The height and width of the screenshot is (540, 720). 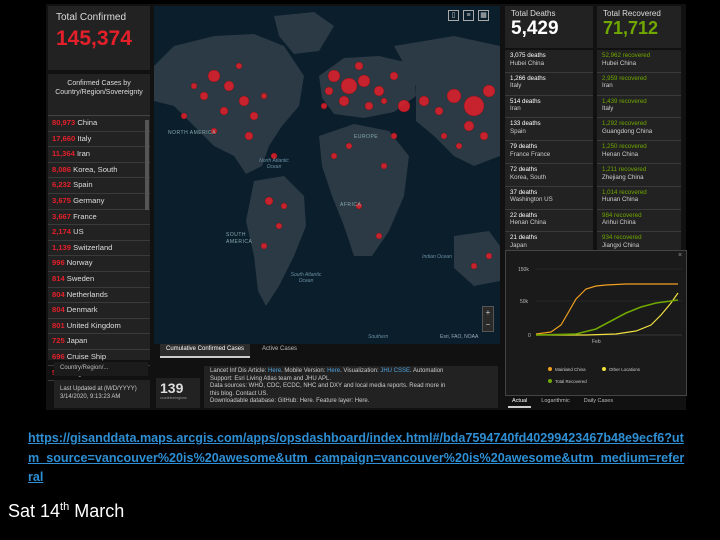 What do you see at coordinates (639, 175) in the screenshot?
I see `recovered-row: 1,211 recovered Zhejiang China` at bounding box center [639, 175].